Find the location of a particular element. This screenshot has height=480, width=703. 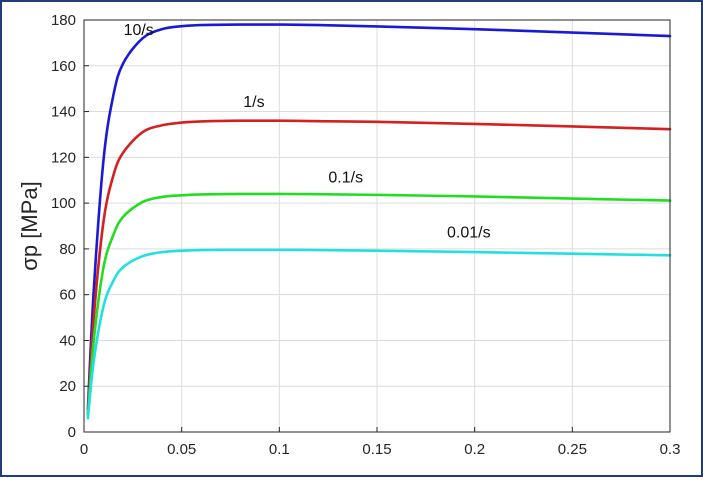

y-tick-label: 180 is located at coordinates (63, 20).